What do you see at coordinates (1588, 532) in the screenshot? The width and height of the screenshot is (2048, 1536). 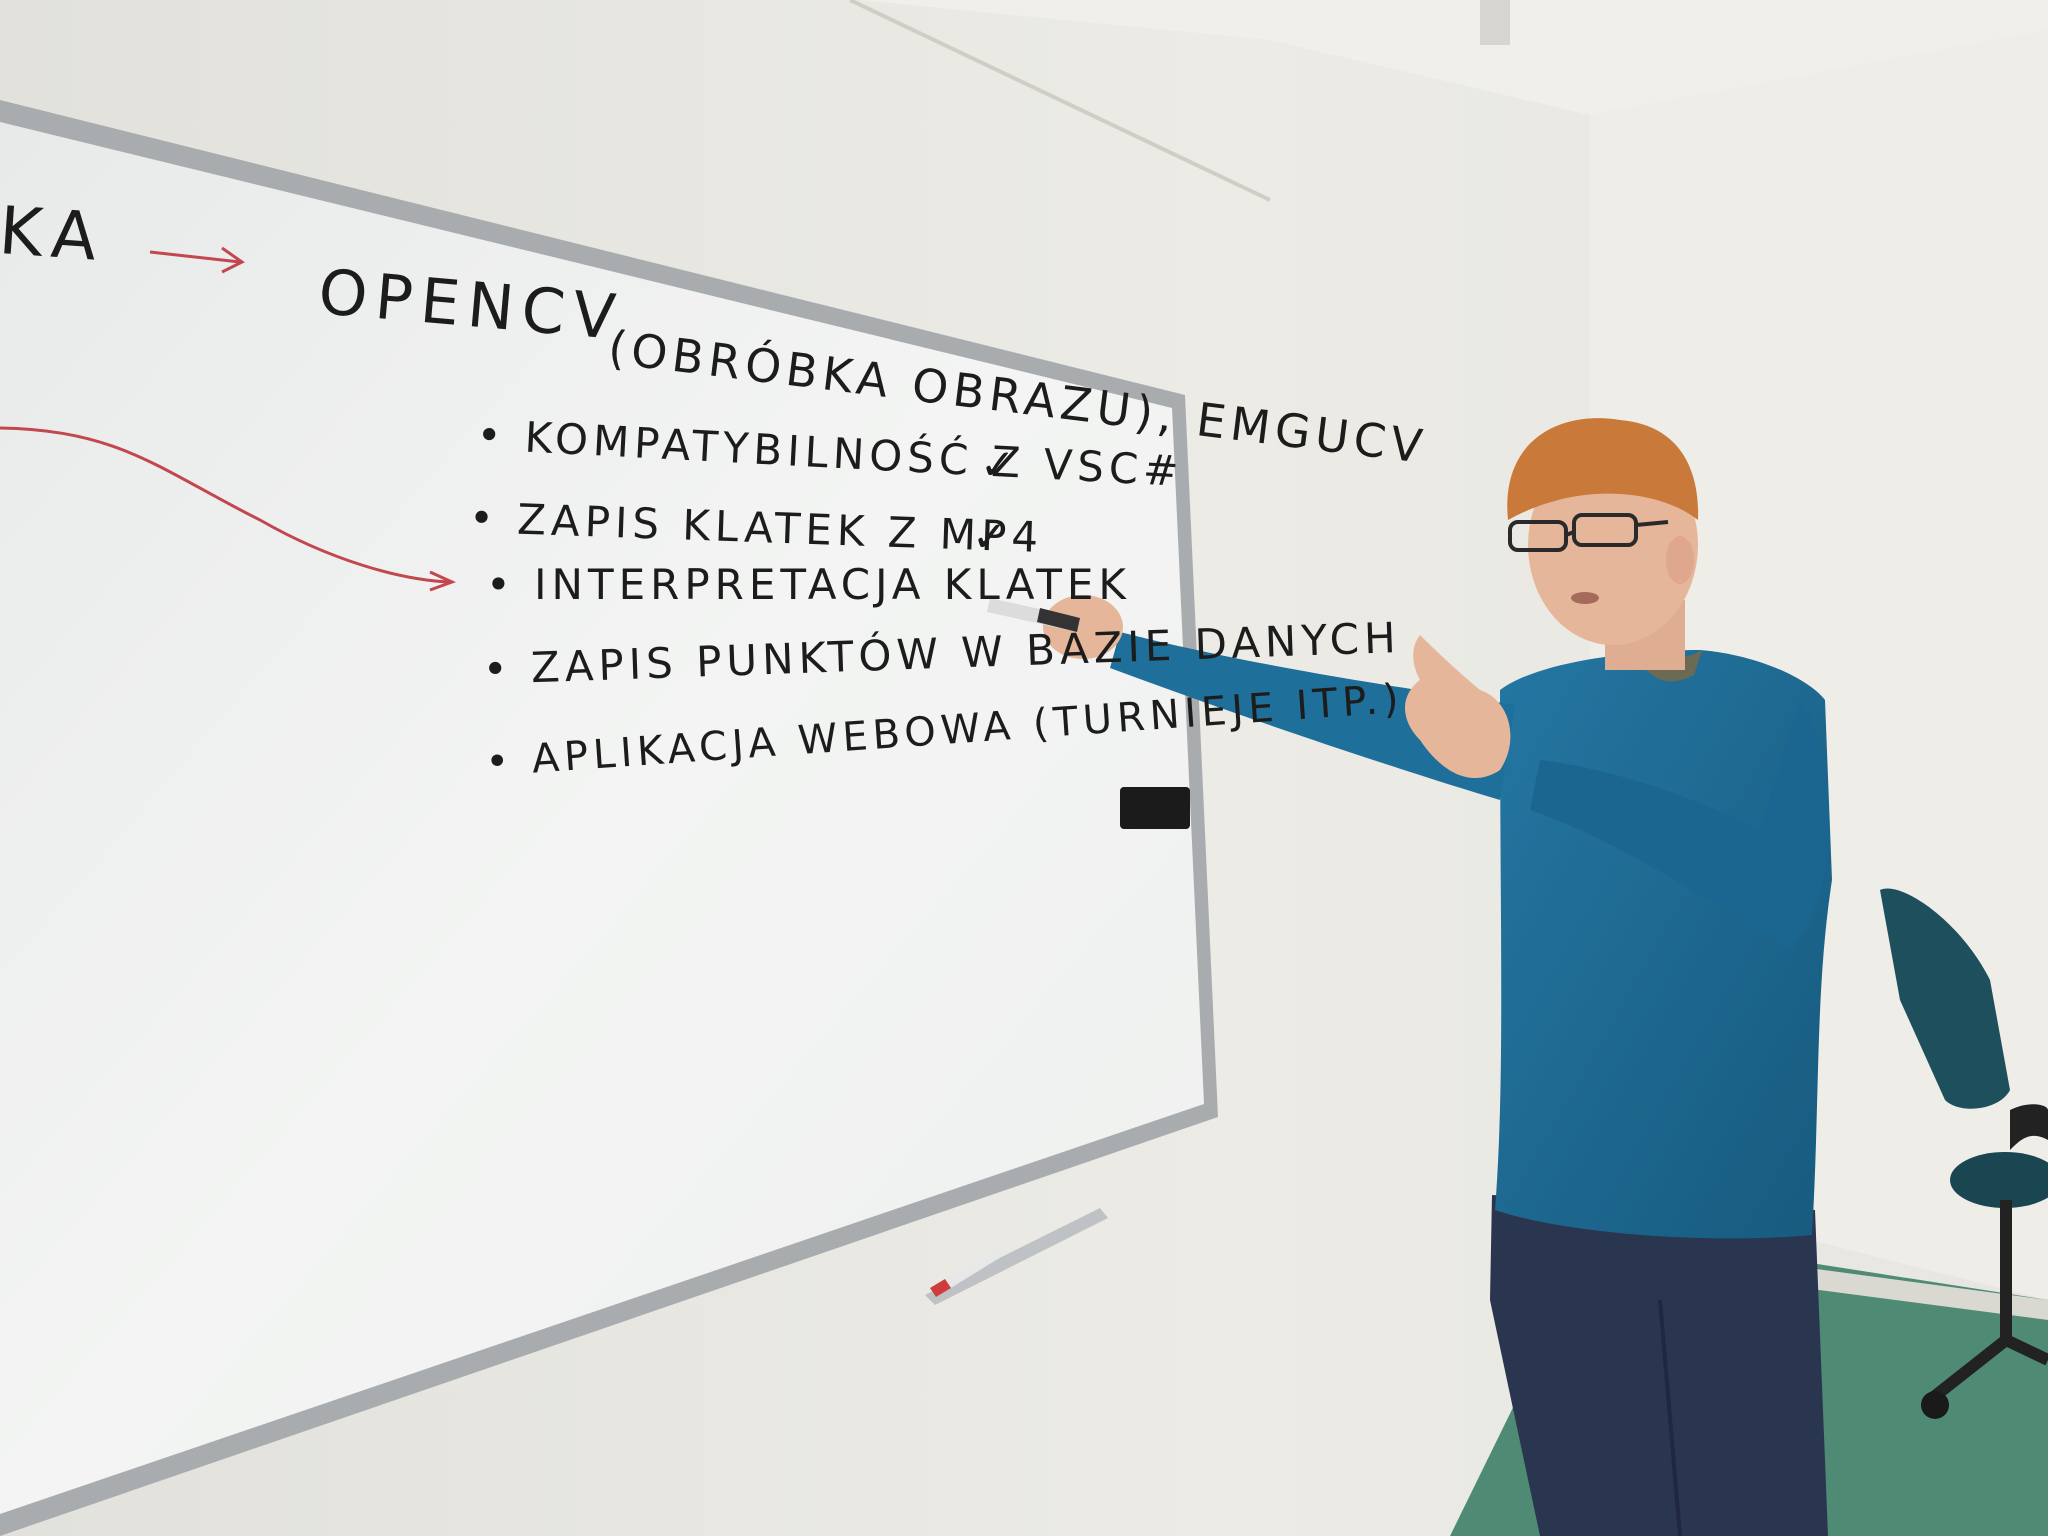 I see `glasses` at bounding box center [1588, 532].